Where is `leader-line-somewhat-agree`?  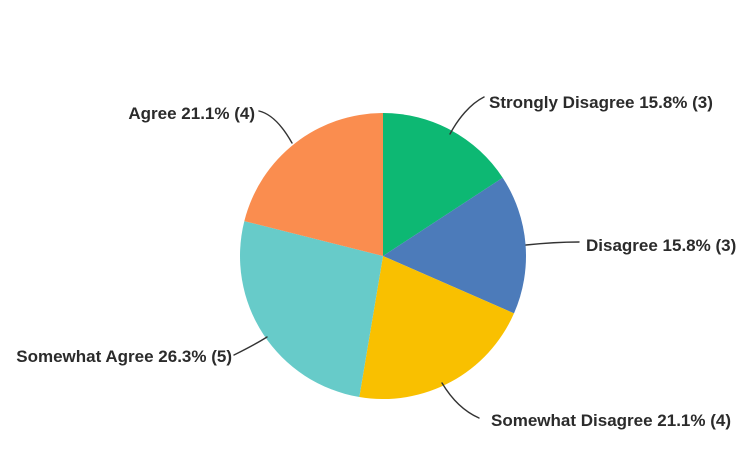 leader-line-somewhat-agree is located at coordinates (250, 346).